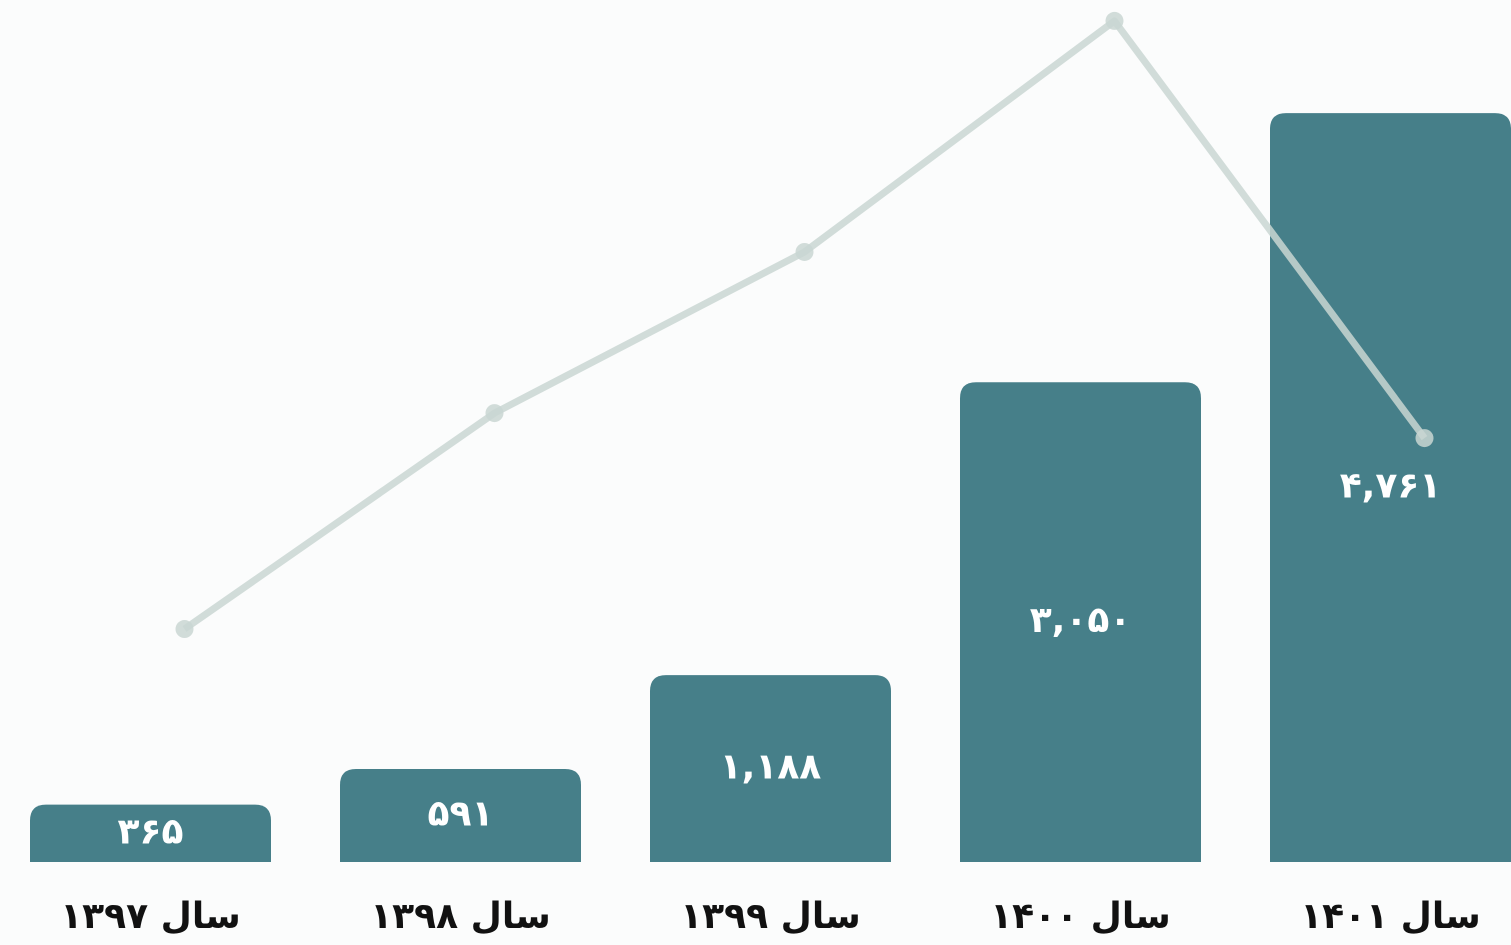 This screenshot has width=1511, height=945. What do you see at coordinates (1390, 916) in the screenshot?
I see `x-tick-label: سال ۱۴۰۱` at bounding box center [1390, 916].